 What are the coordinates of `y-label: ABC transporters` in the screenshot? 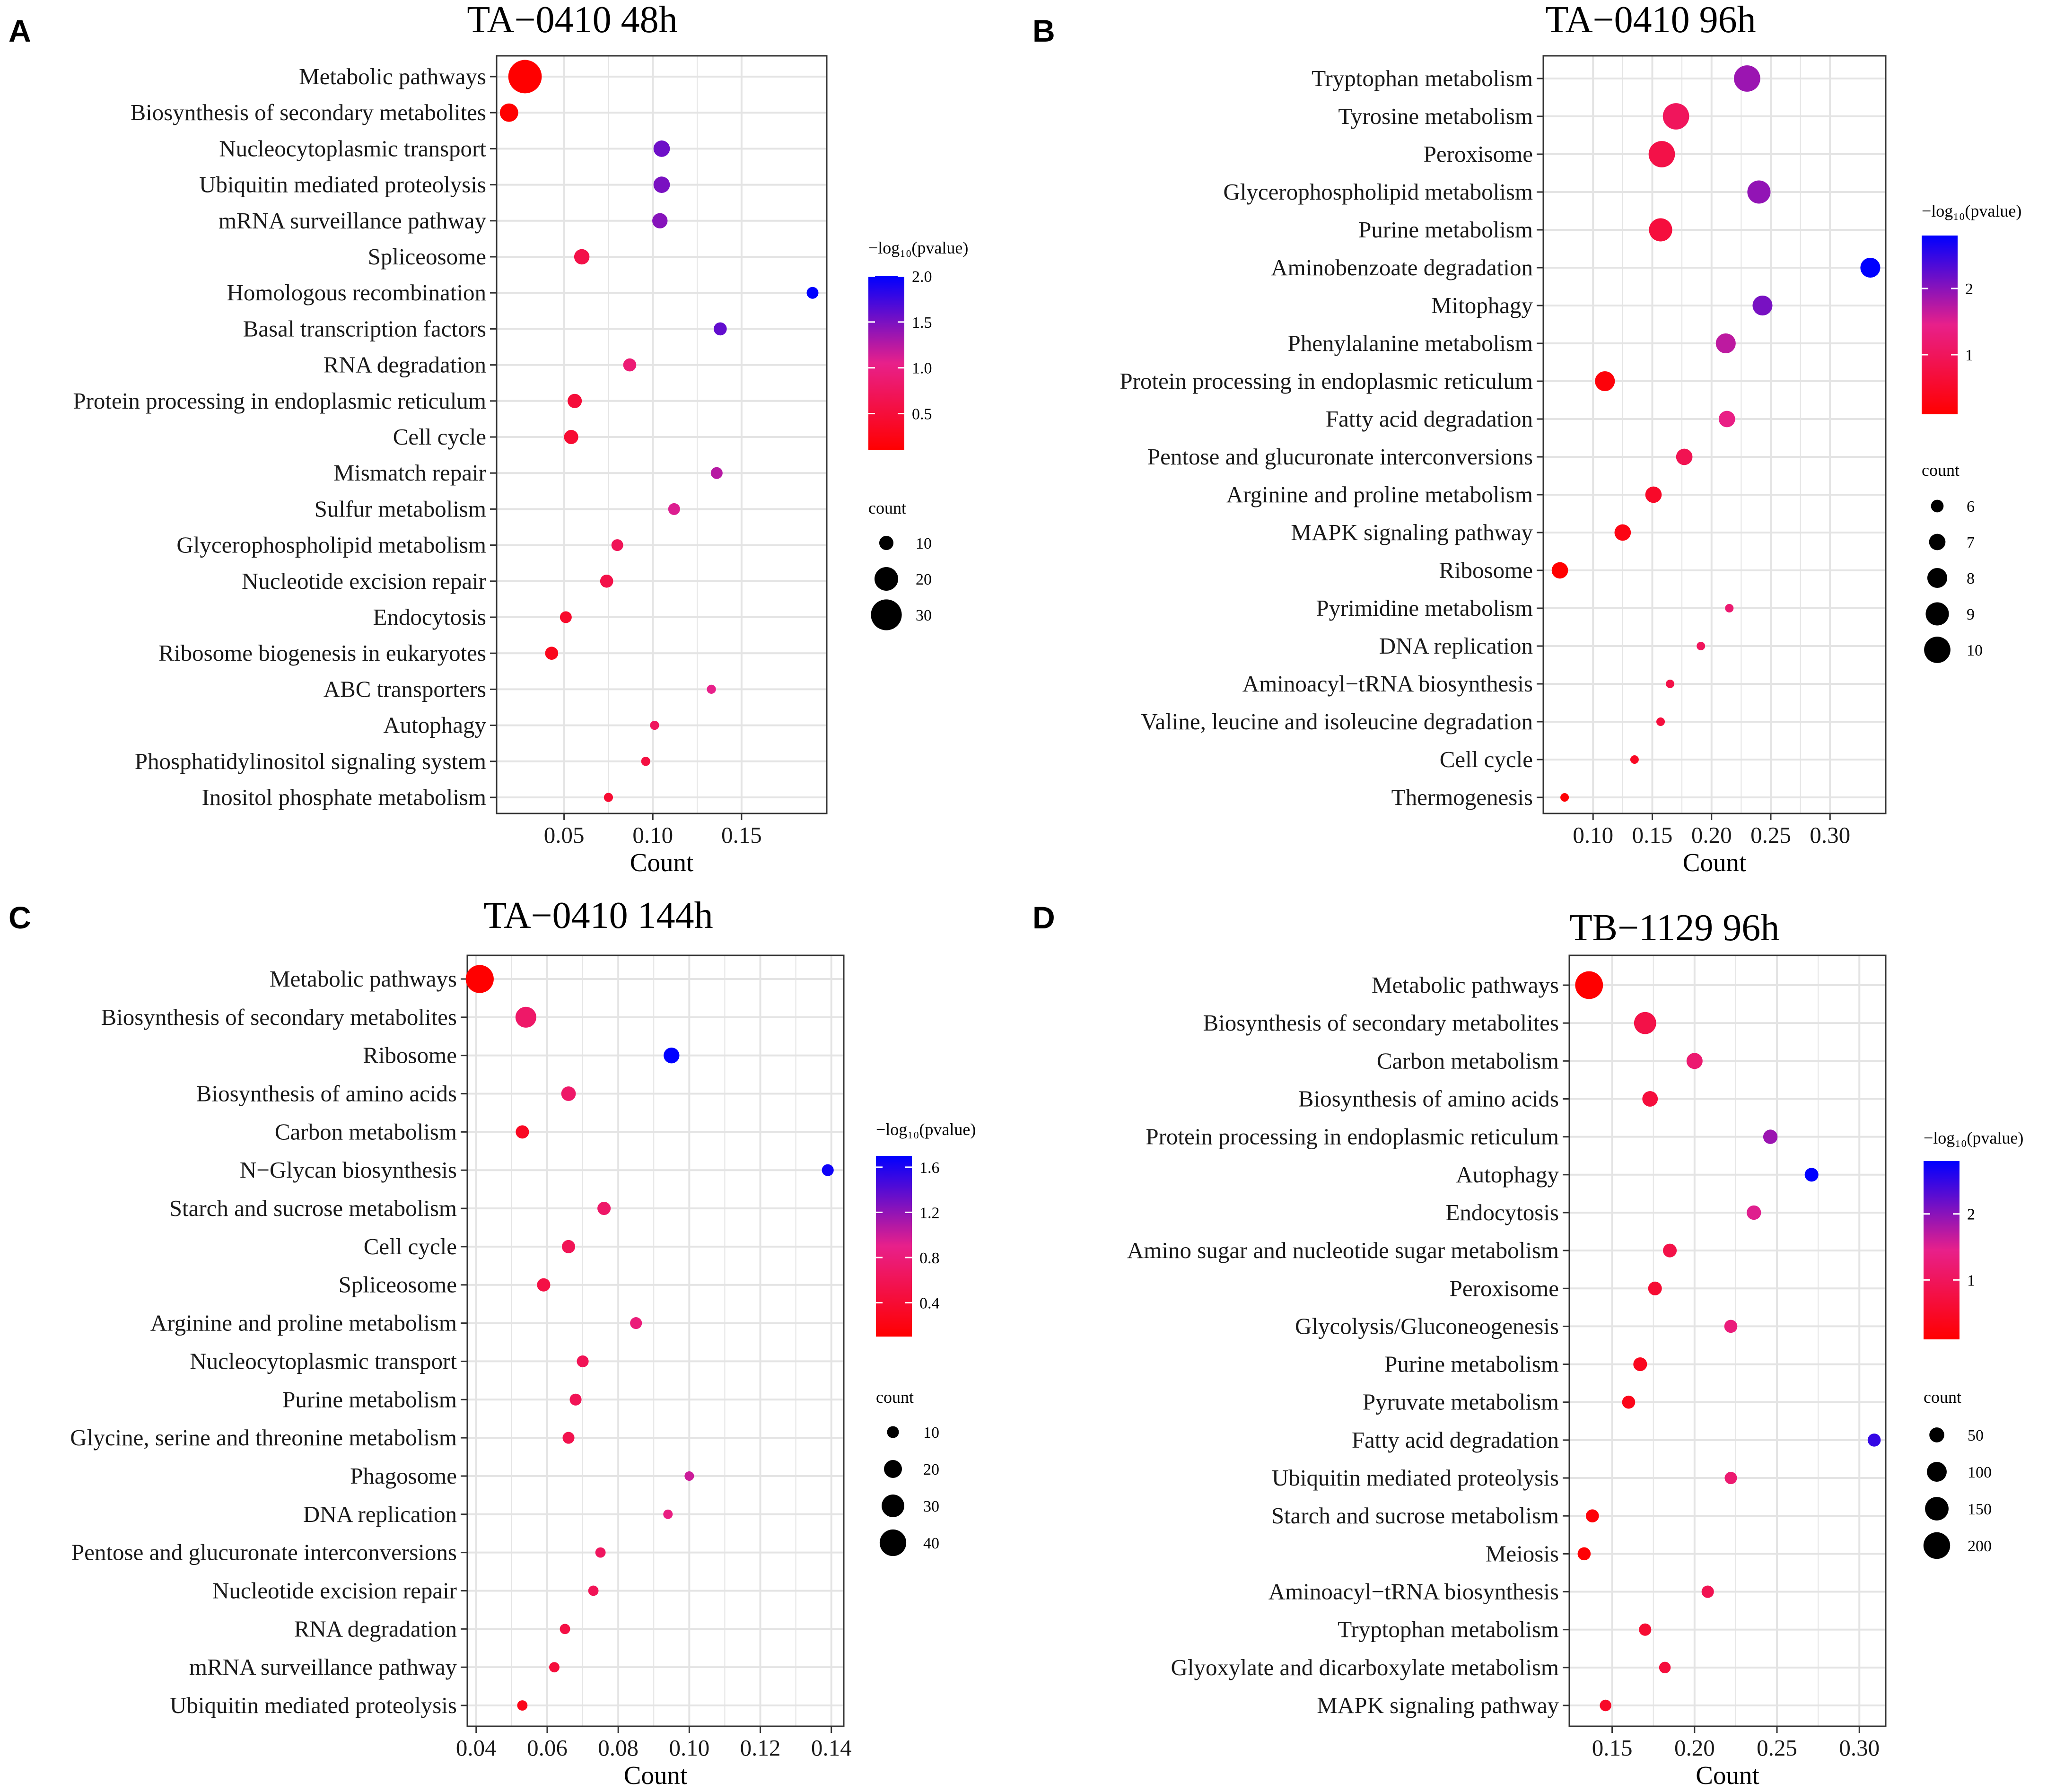 It's located at (405, 689).